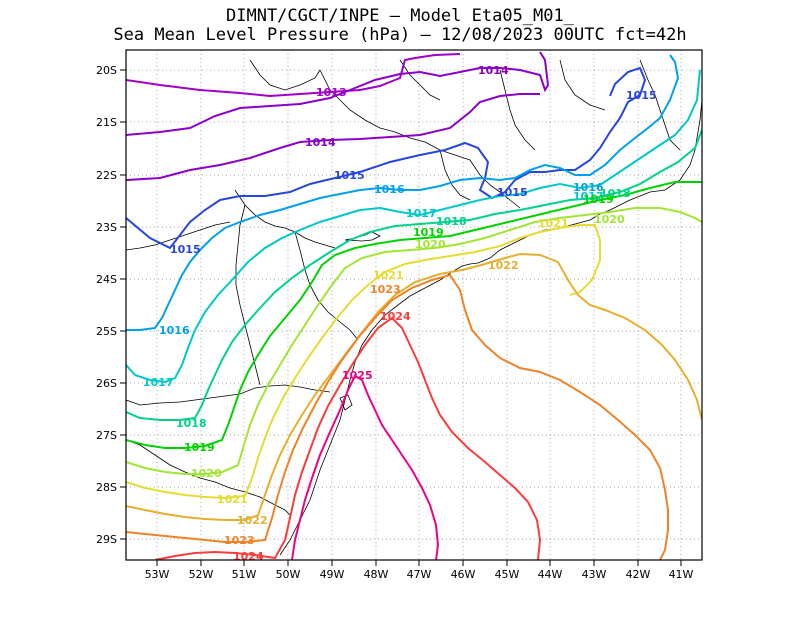 The height and width of the screenshot is (618, 800). What do you see at coordinates (158, 382) in the screenshot?
I see `label-1017-c: 1017` at bounding box center [158, 382].